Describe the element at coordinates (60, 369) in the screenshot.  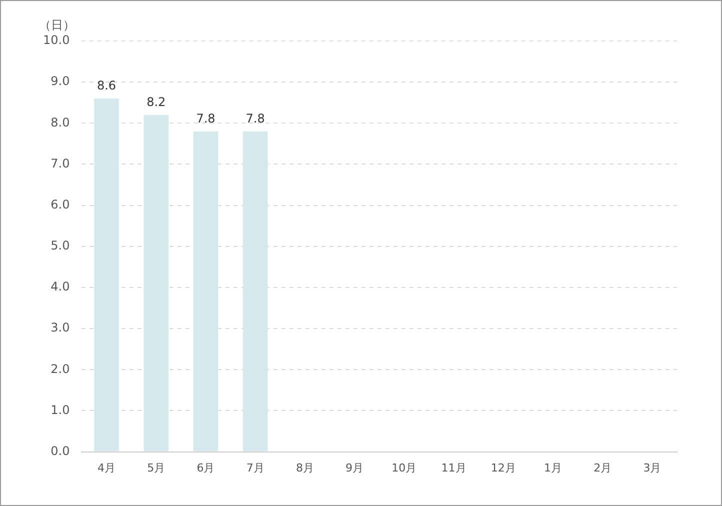
I see `y-tick-label: 2.0` at that location.